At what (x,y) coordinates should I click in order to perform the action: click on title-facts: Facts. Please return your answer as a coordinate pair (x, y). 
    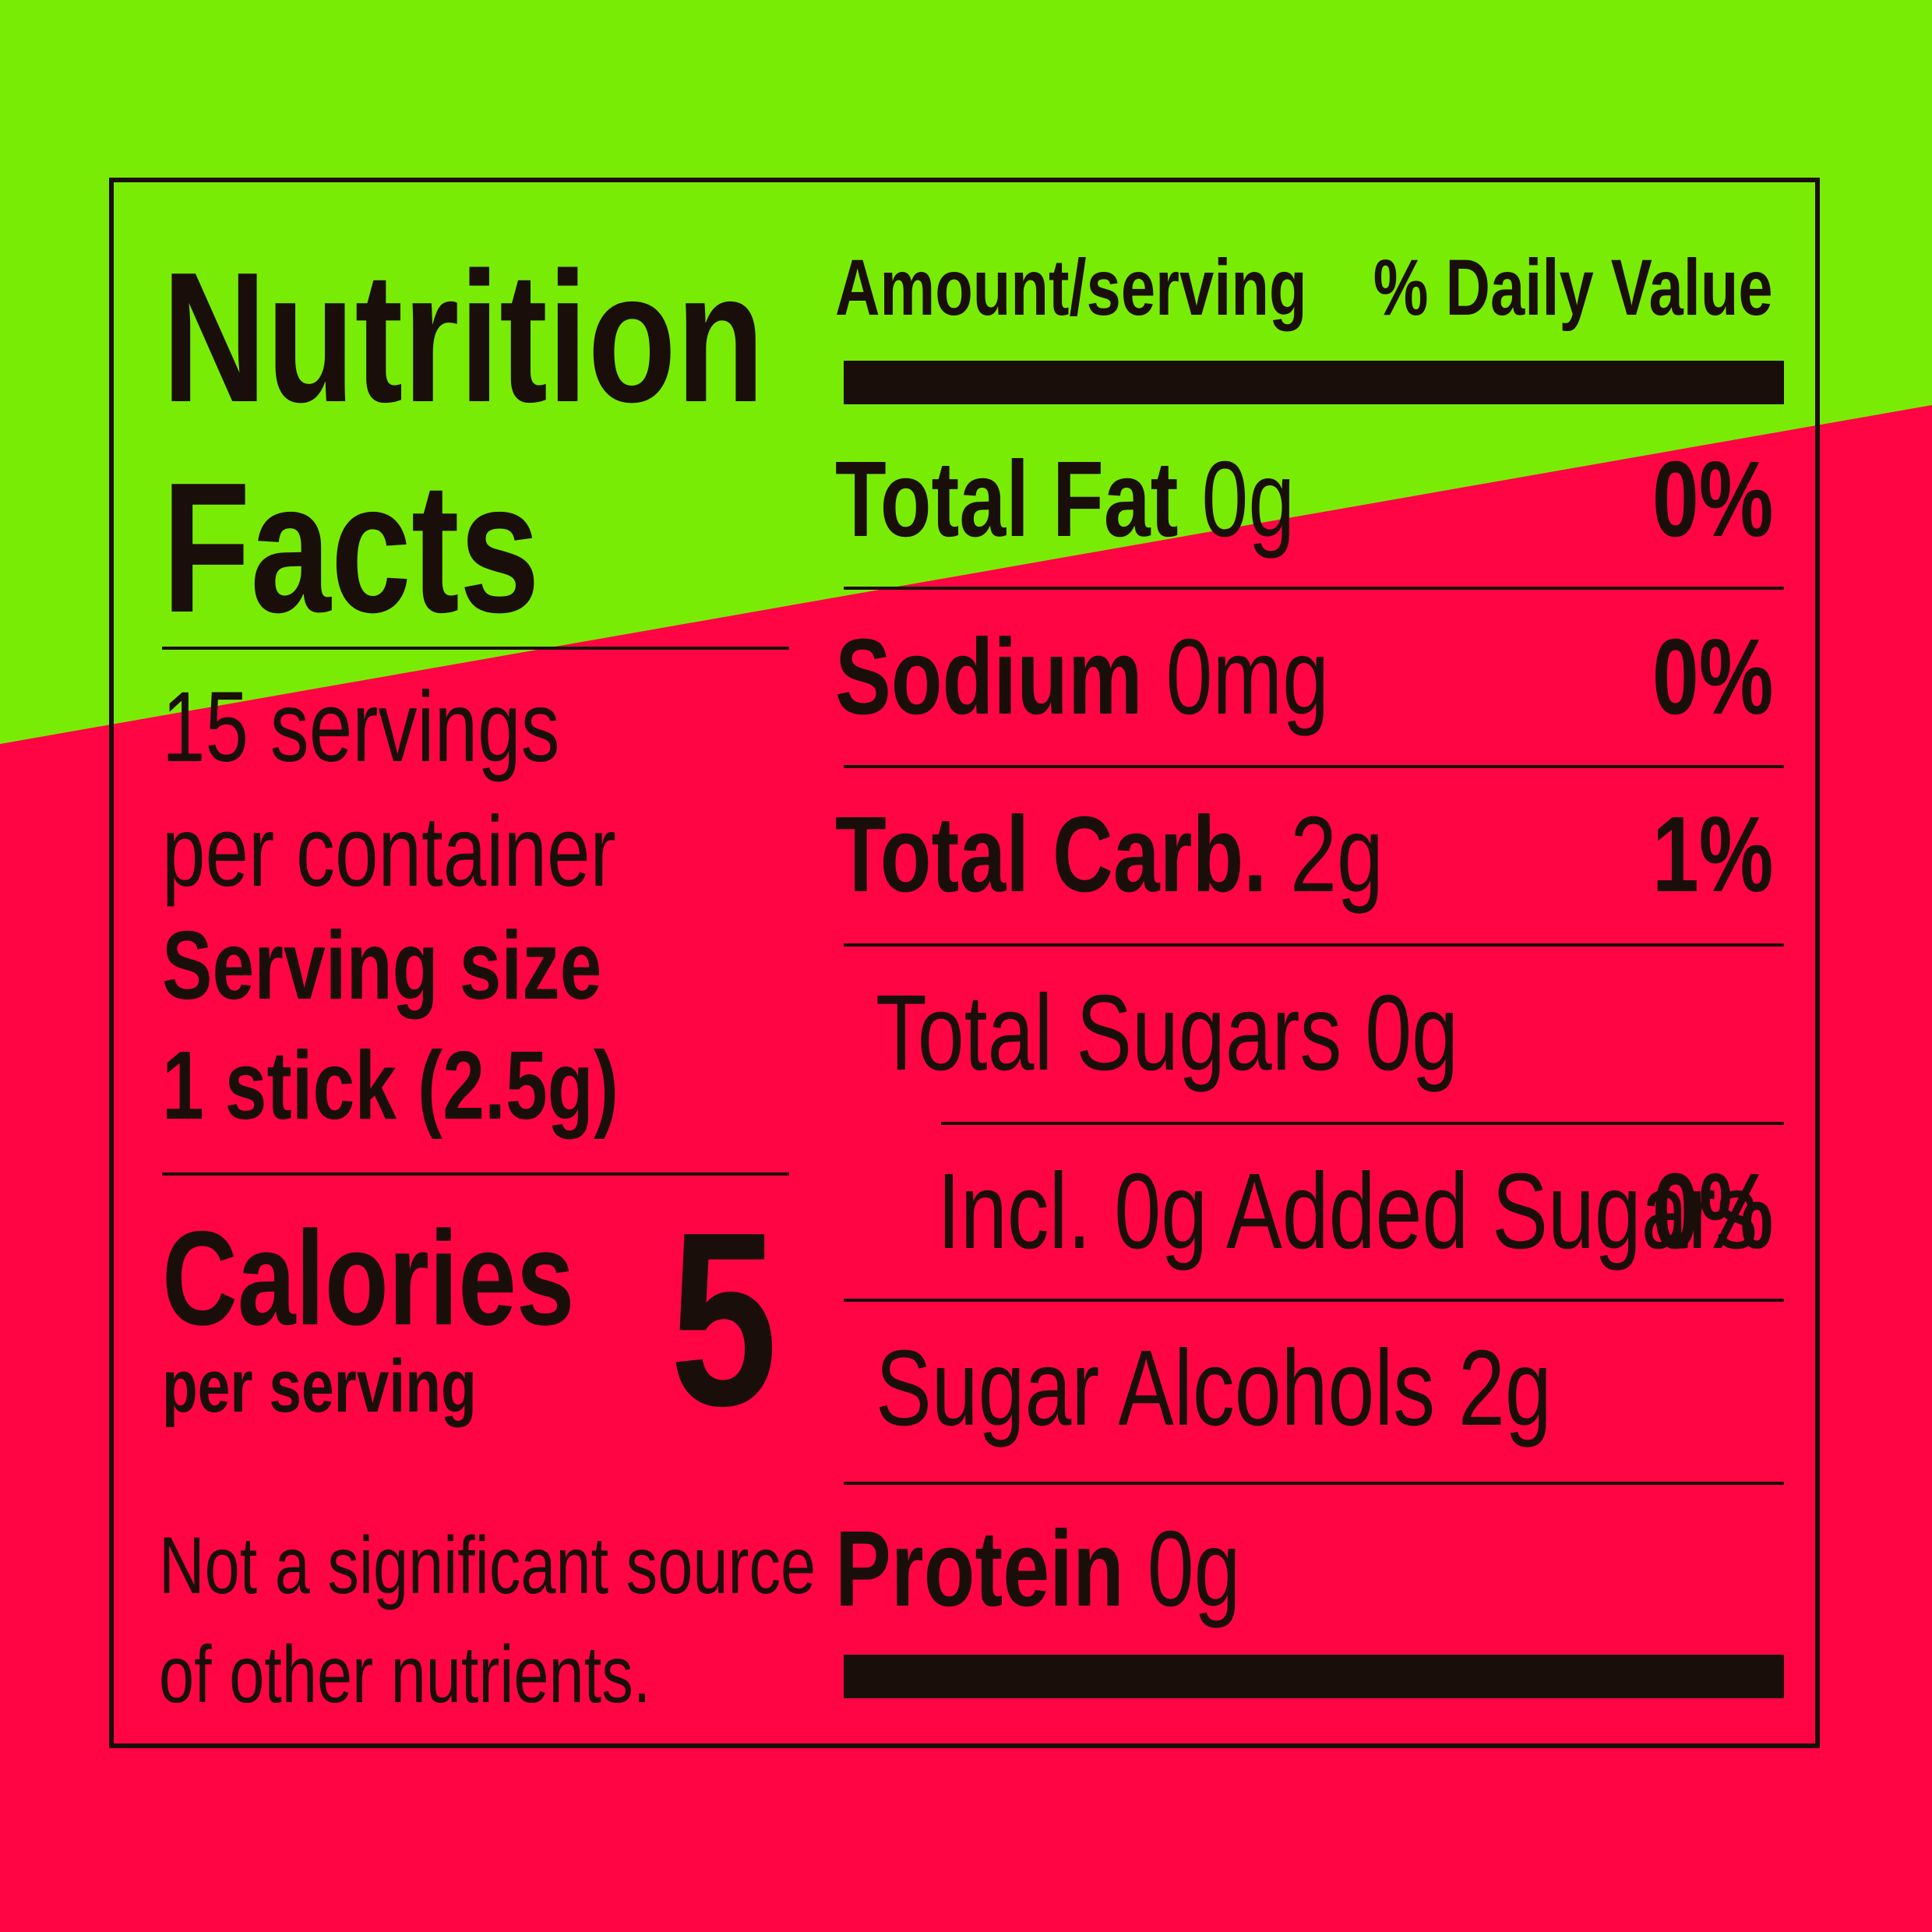
    Looking at the image, I should click on (351, 548).